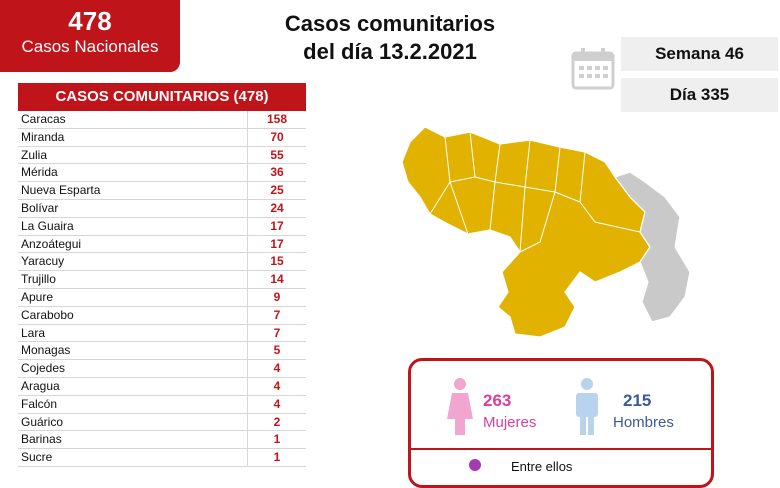 Image resolution: width=780 pixels, height=488 pixels. Describe the element at coordinates (162, 333) in the screenshot. I see `table-row: Lara 7` at that location.